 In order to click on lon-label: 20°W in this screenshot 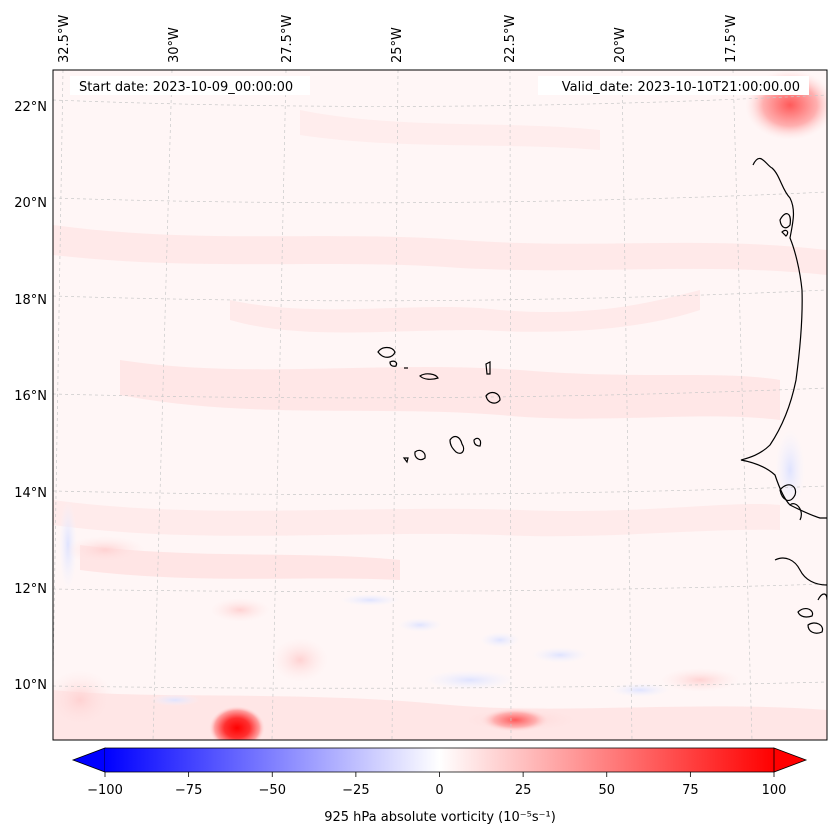, I will do `click(620, 45)`.